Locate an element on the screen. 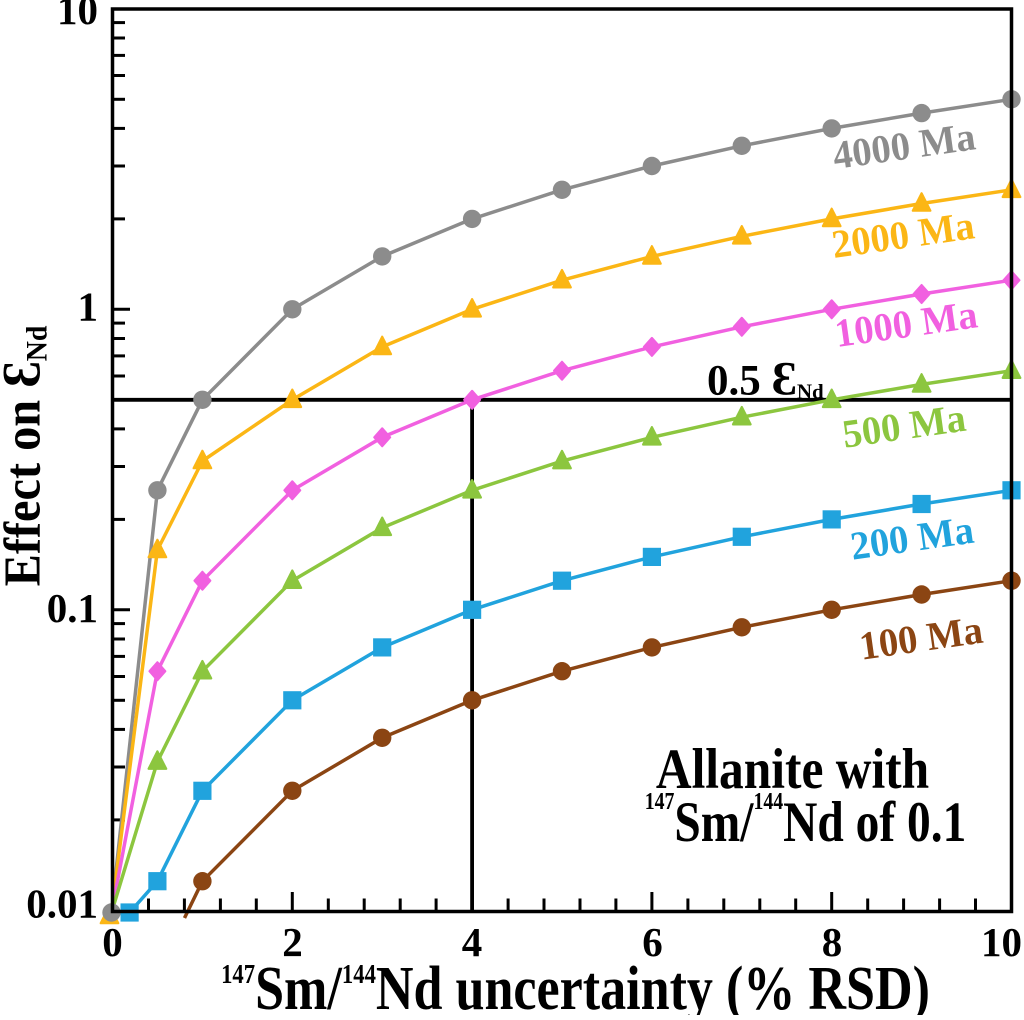 This screenshot has height=1020, width=1024. svg-text: 1 is located at coordinates (88, 307).